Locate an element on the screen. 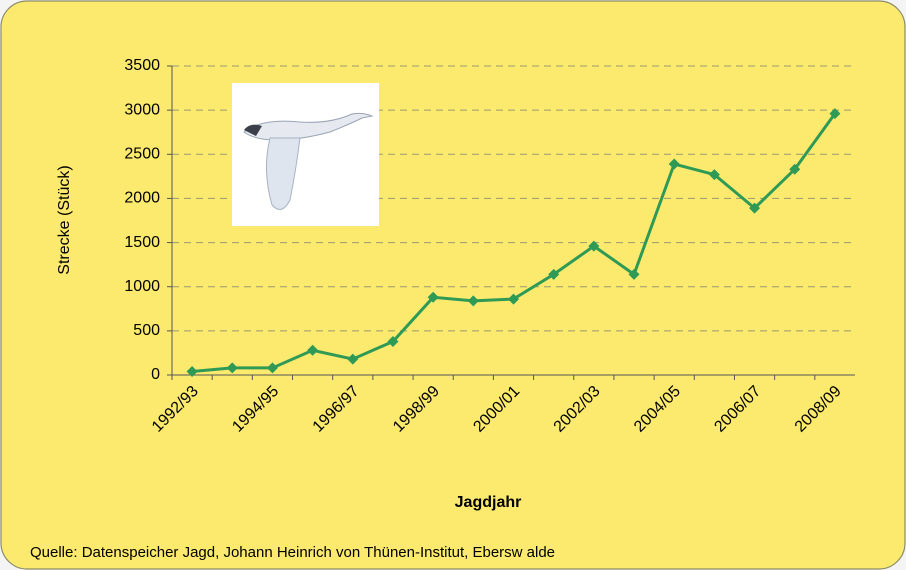  y-tick-label: 3000 is located at coordinates (142, 109).